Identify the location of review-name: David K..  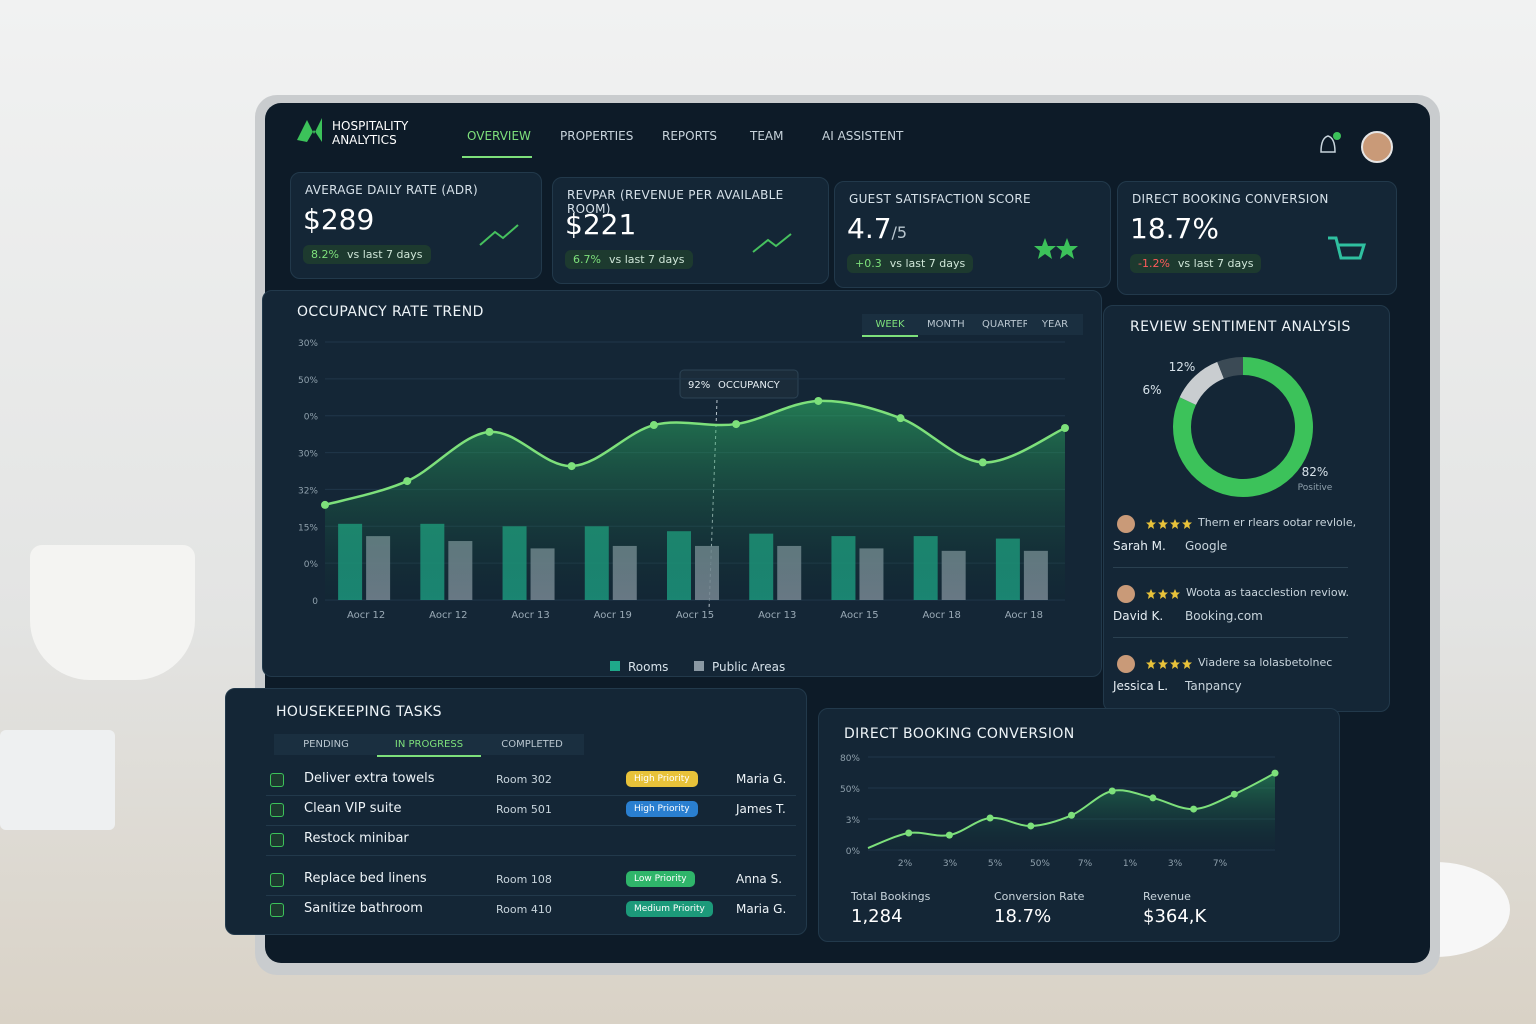
(1138, 616).